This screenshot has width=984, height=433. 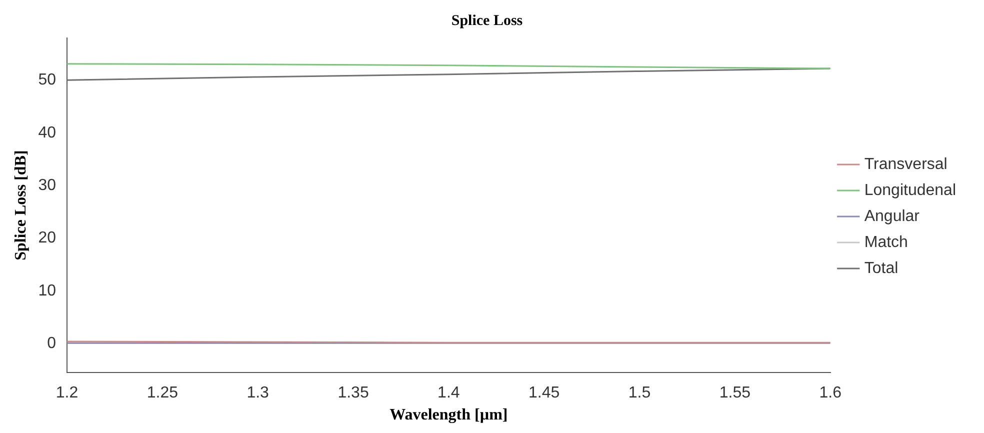 What do you see at coordinates (449, 393) in the screenshot?
I see `x-tick-label: 1.4` at bounding box center [449, 393].